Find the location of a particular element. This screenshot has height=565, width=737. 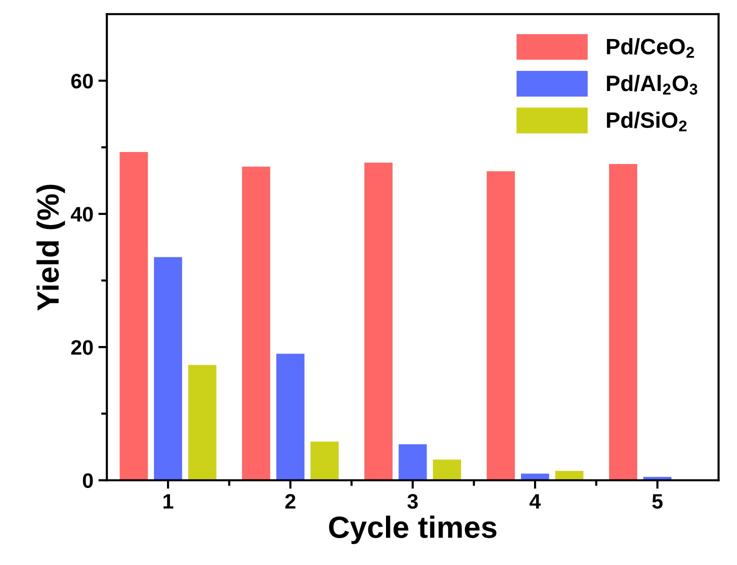

y-tick-label: 0 is located at coordinates (87, 480).